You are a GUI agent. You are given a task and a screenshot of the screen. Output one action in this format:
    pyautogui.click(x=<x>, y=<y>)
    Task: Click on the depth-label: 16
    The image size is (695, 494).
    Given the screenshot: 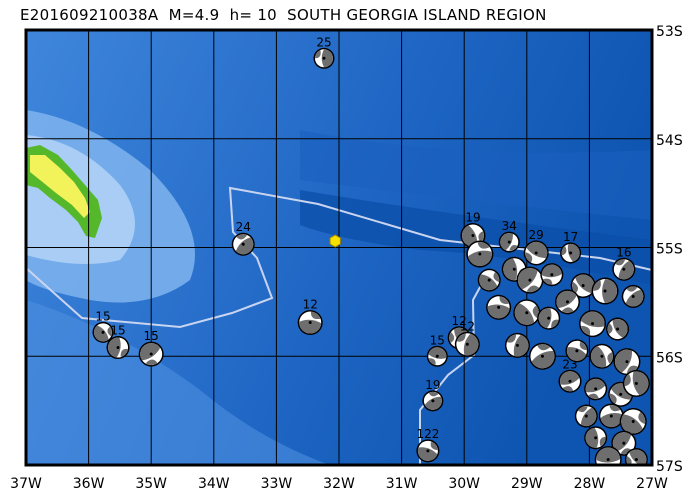 What is the action you would take?
    pyautogui.click(x=623, y=252)
    